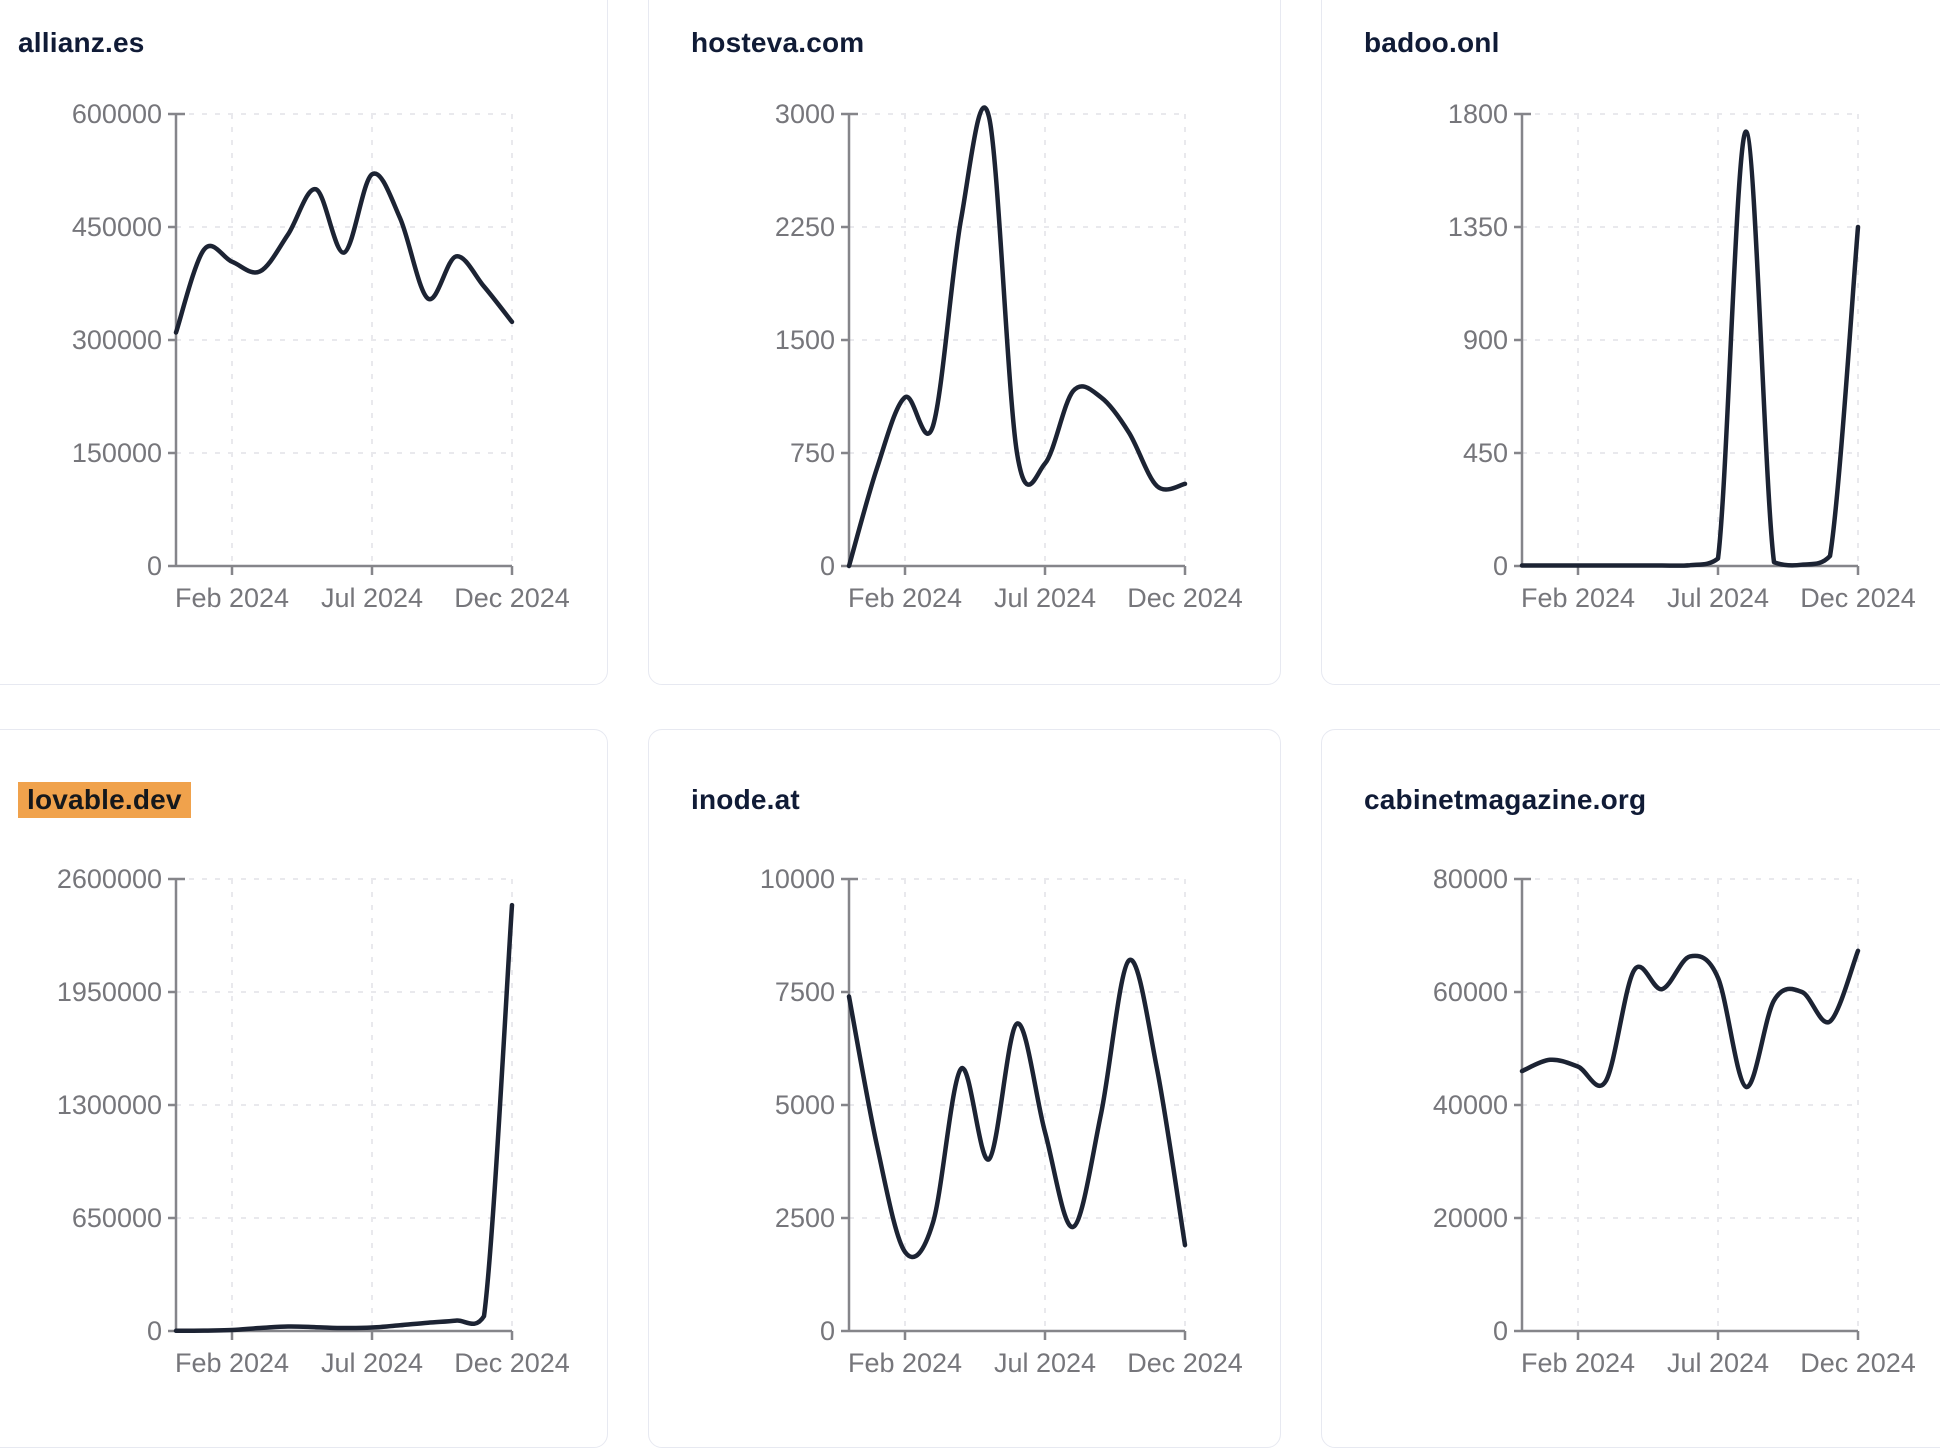  What do you see at coordinates (117, 227) in the screenshot?
I see `svg-text: 450000` at bounding box center [117, 227].